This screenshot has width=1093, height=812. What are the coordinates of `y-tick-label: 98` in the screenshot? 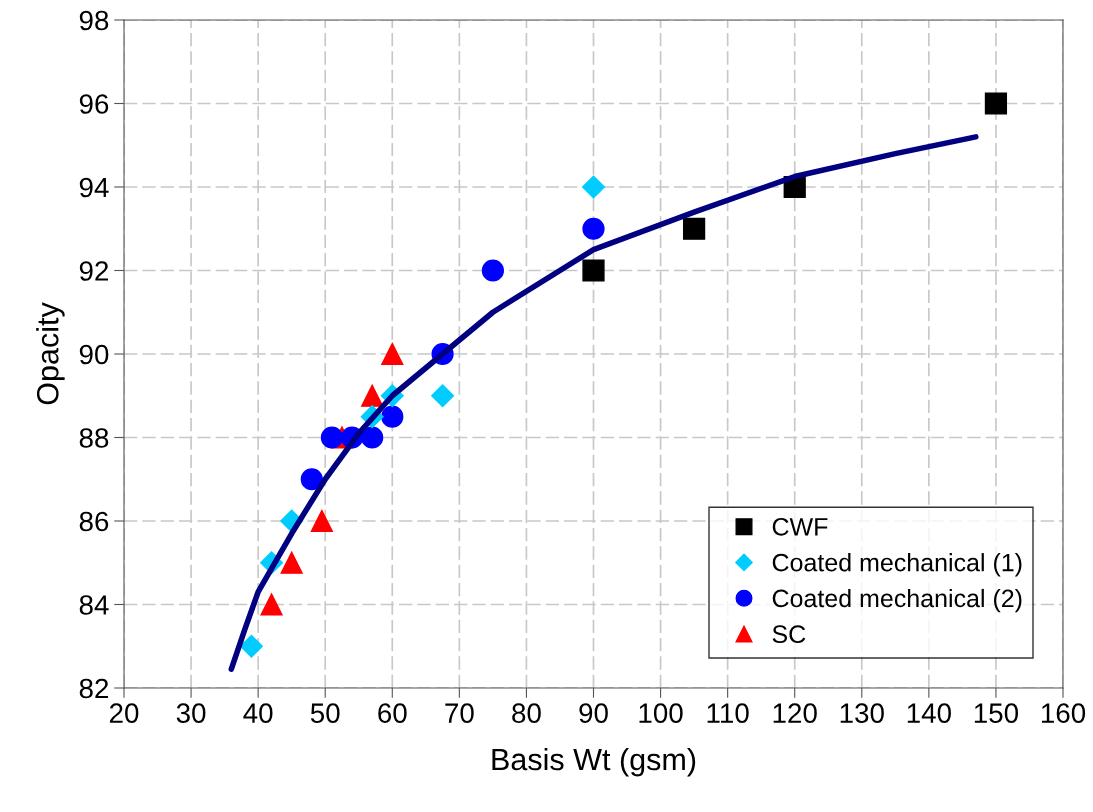 It's located at (94, 20).